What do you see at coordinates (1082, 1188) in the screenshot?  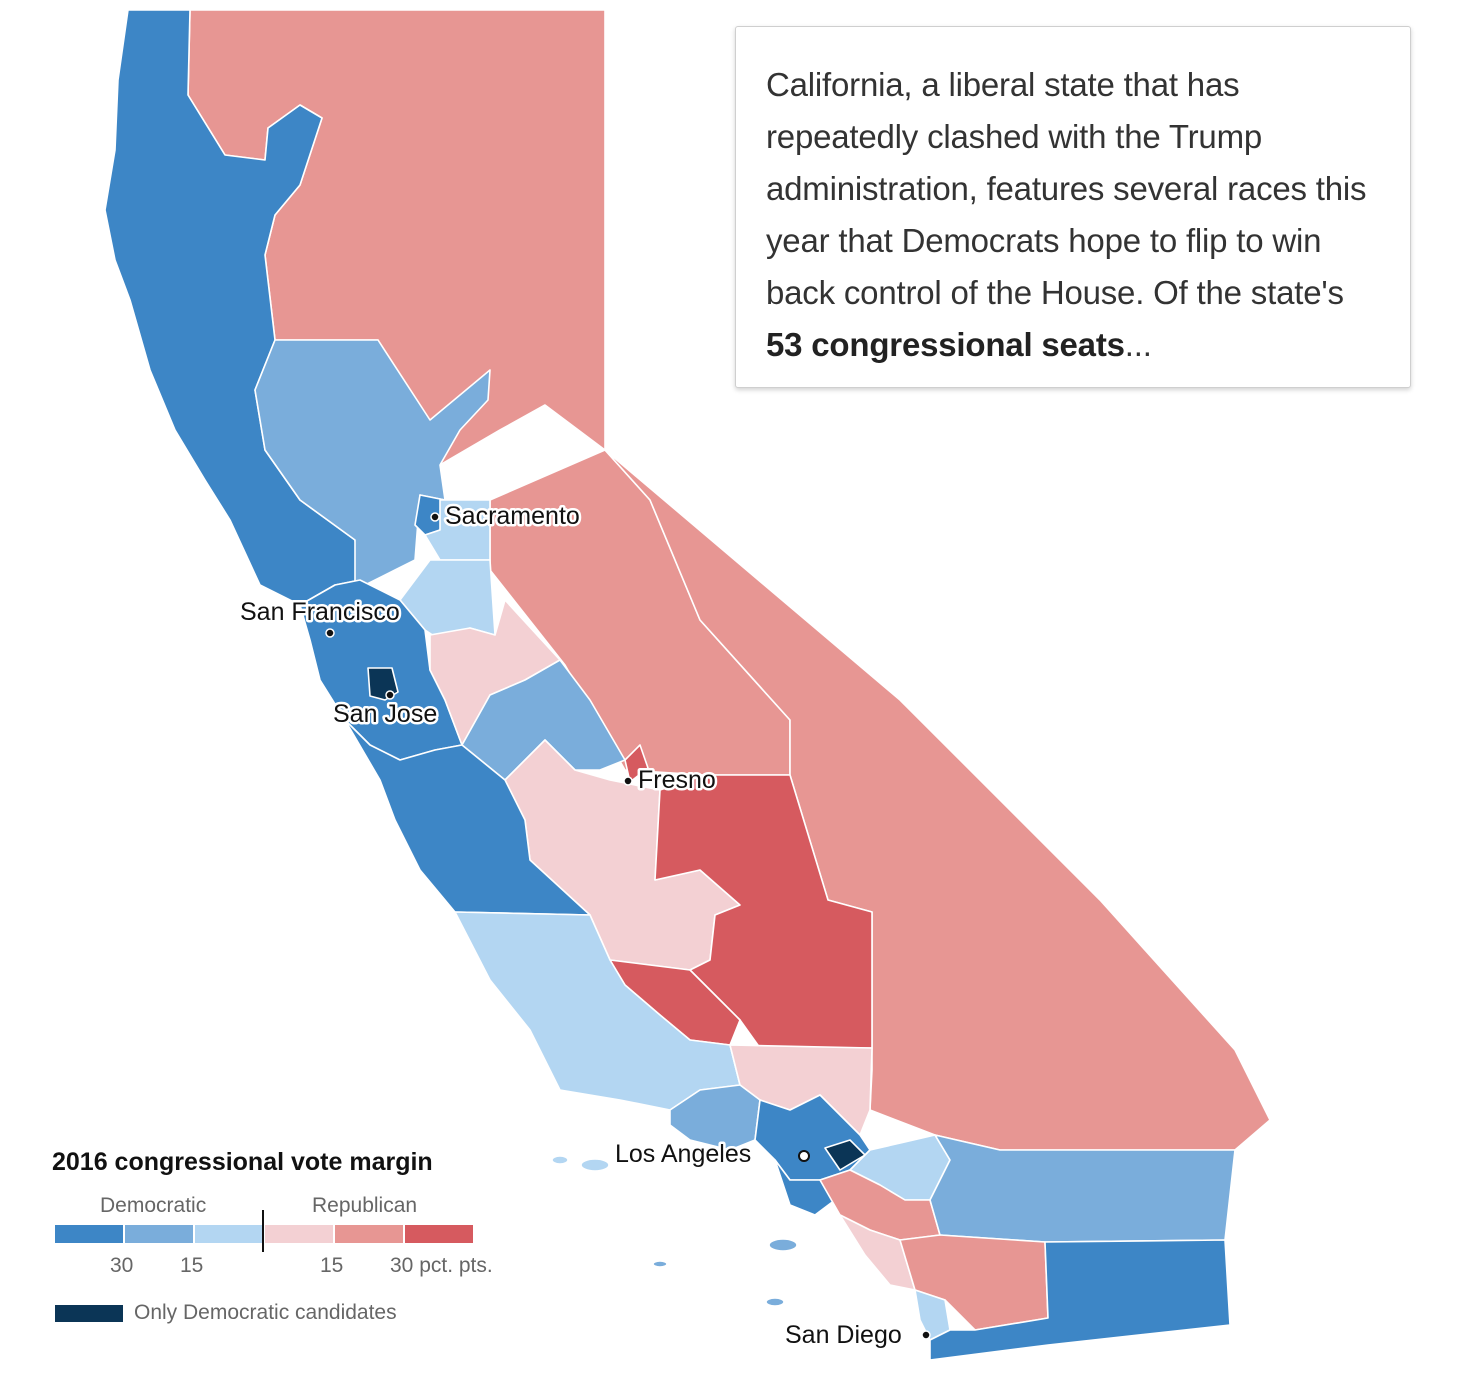 I see `district-riverside` at bounding box center [1082, 1188].